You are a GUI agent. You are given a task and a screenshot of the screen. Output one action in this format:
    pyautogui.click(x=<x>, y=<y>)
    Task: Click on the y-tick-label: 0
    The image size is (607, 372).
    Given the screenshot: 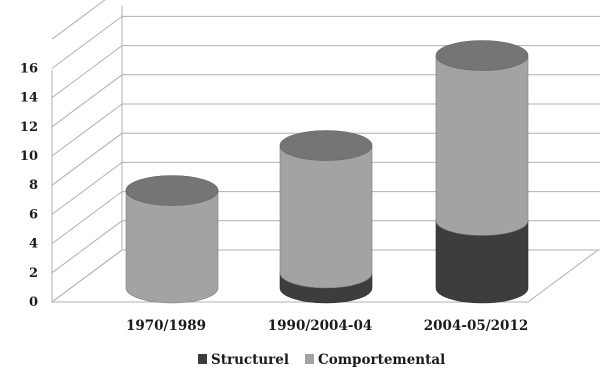 What is the action you would take?
    pyautogui.click(x=33, y=302)
    